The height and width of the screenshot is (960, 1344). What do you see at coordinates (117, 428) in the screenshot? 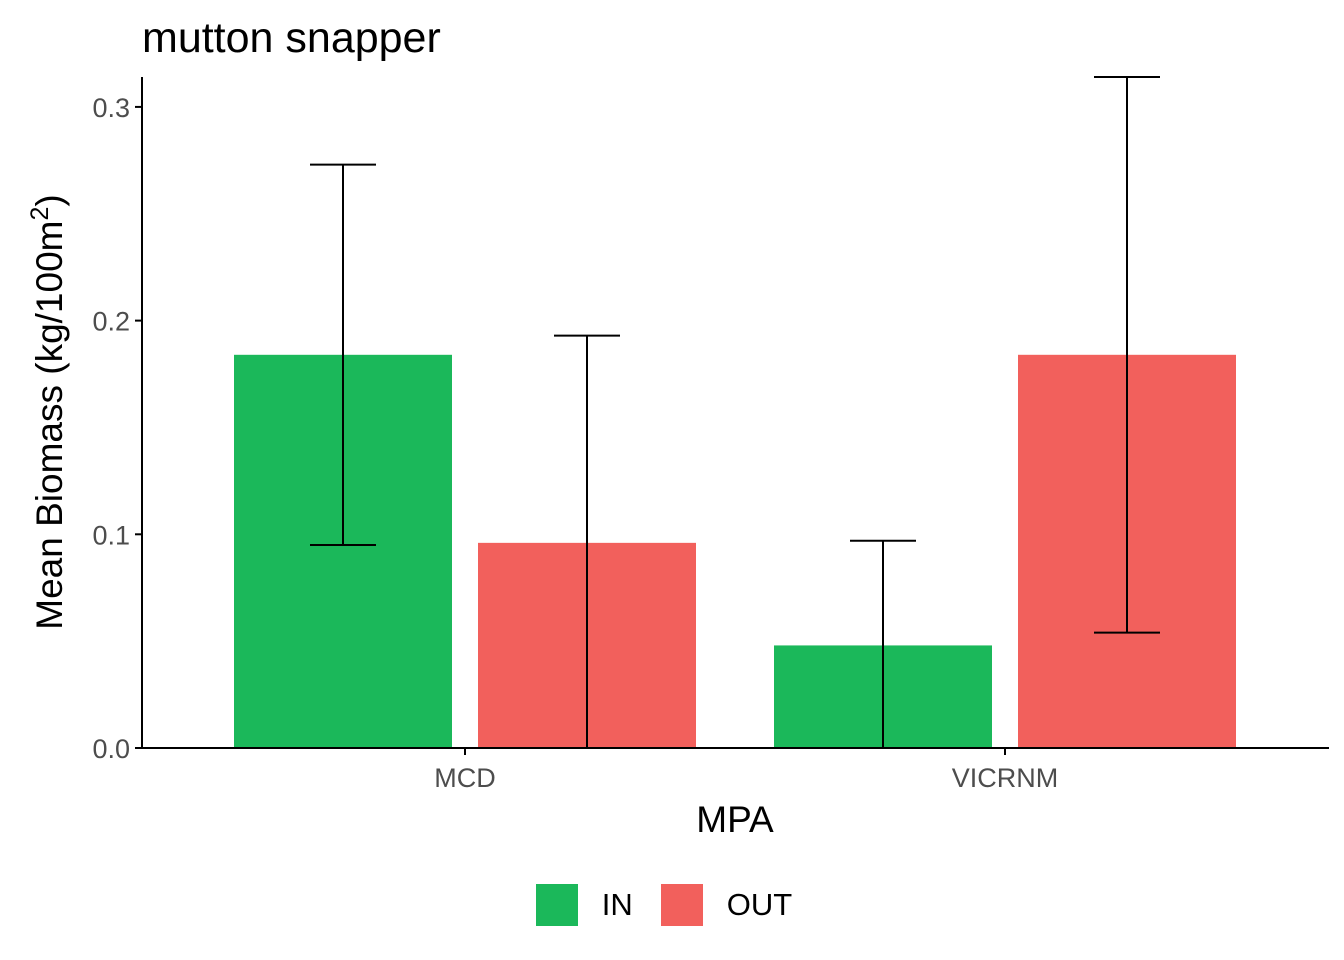
I see `y-ticks-group: 0.0 0.1 0.2 0.3` at bounding box center [117, 428].